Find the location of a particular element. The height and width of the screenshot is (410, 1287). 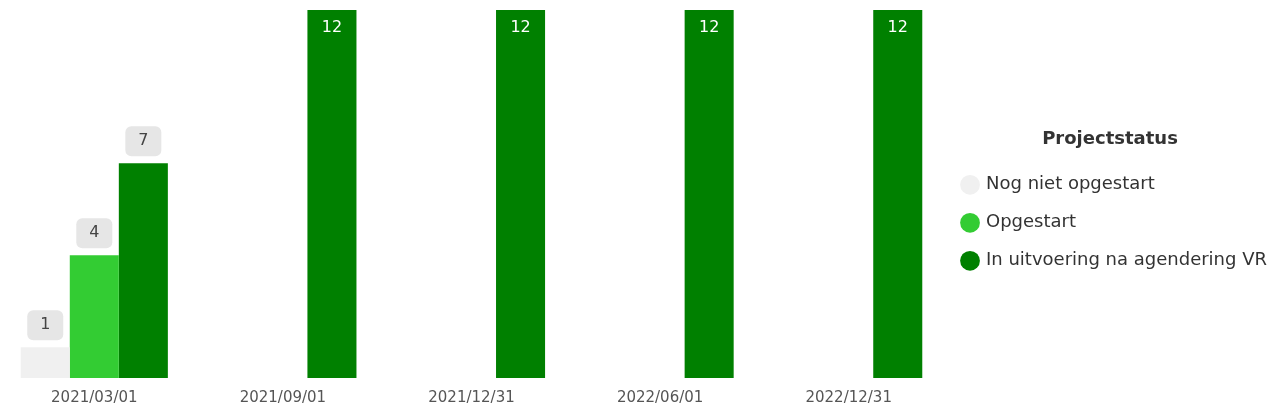

data-label: 1 is located at coordinates (45, 324).